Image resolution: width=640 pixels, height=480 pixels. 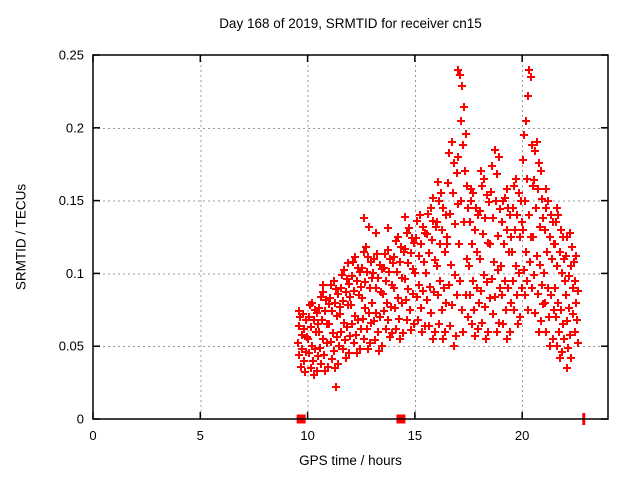 What do you see at coordinates (75, 127) in the screenshot?
I see `y-tick-label: 0.2` at bounding box center [75, 127].